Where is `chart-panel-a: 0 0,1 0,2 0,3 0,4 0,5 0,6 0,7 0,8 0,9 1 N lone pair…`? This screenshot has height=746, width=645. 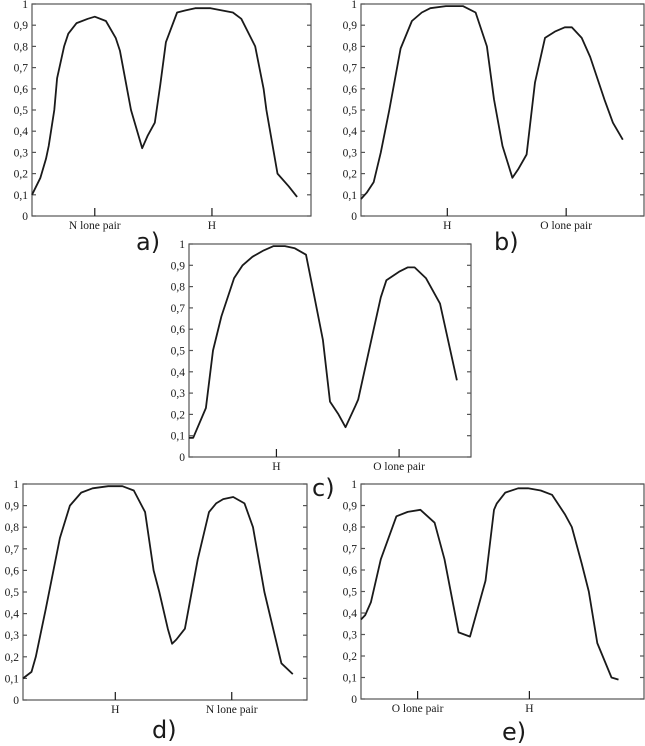
chart-panel-a: 0 0,1 0,2 0,3 0,4 0,5 0,6 0,7 0,8 0,9 1 N lone pair… is located at coordinates (163, 116).